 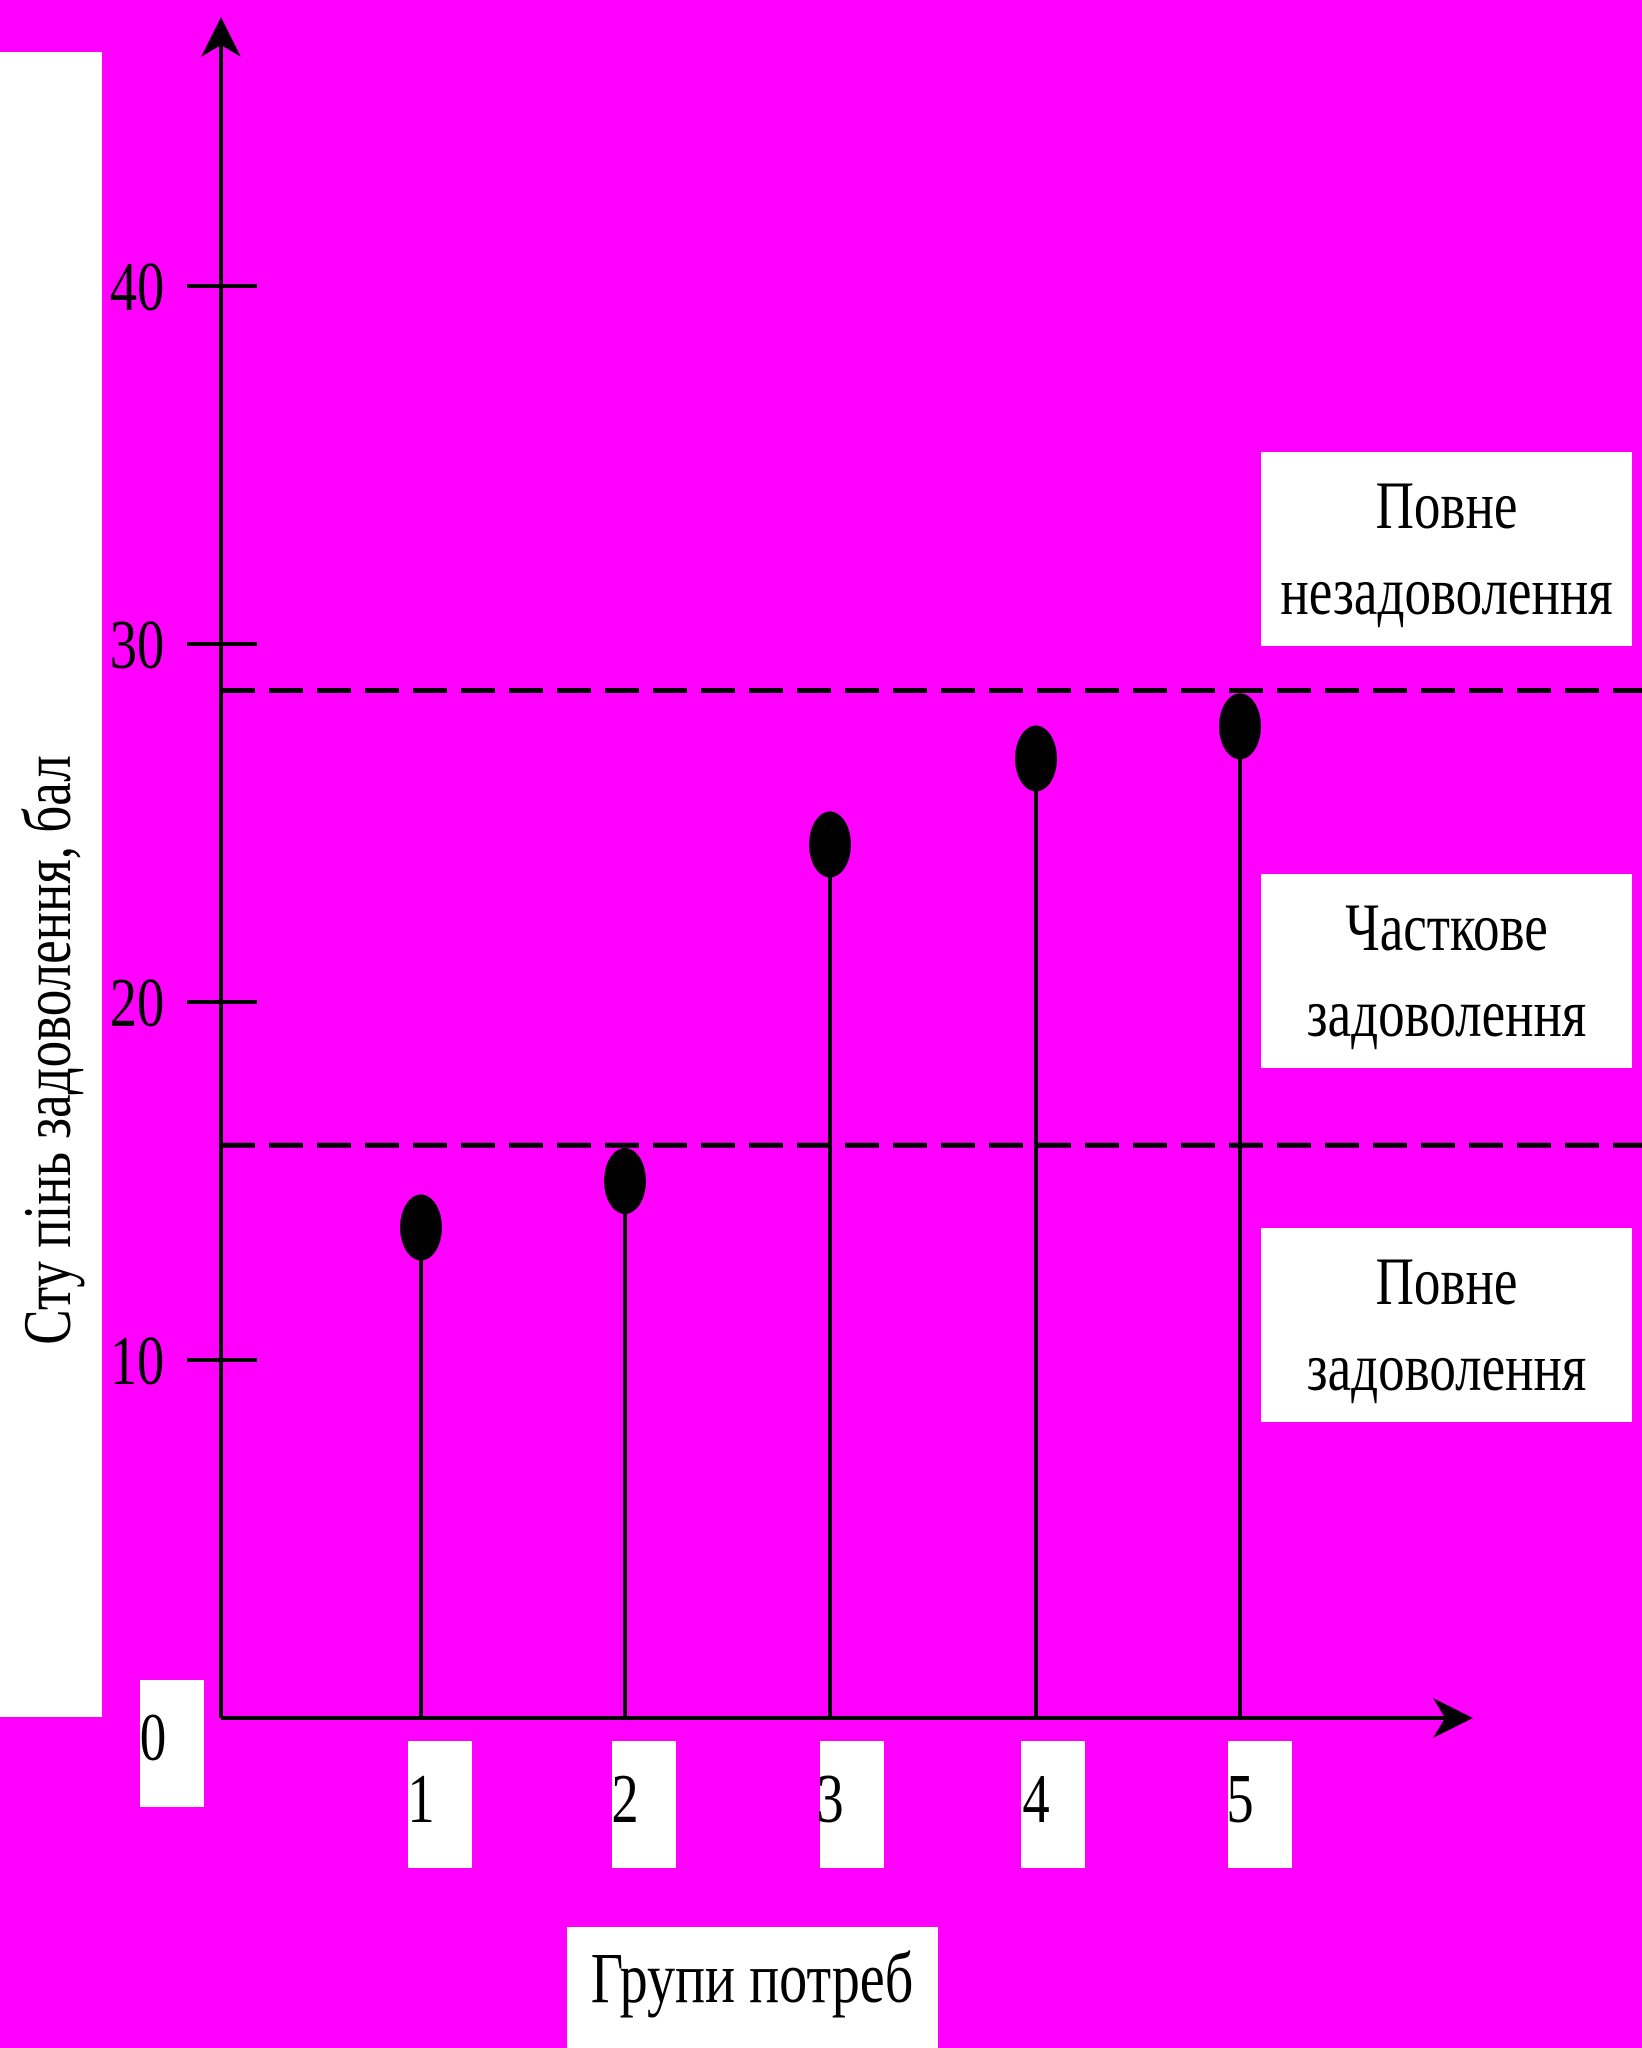 I want to click on origin-label-panel, so click(x=172, y=1743).